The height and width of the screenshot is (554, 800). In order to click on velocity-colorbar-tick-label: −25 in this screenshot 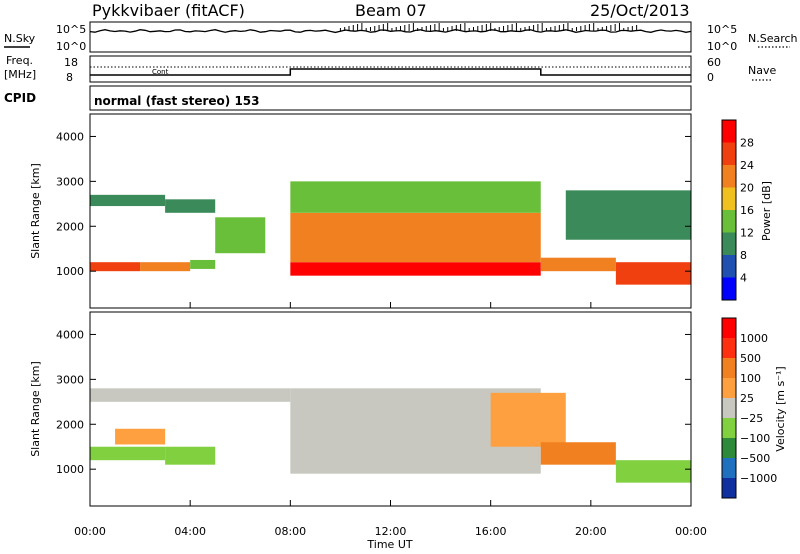, I will do `click(751, 418)`.